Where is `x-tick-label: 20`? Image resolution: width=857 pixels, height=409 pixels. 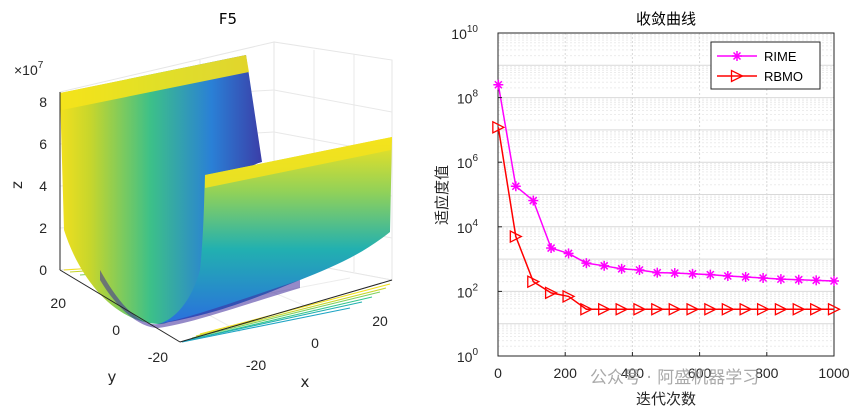
x-tick-label: 20 is located at coordinates (380, 321).